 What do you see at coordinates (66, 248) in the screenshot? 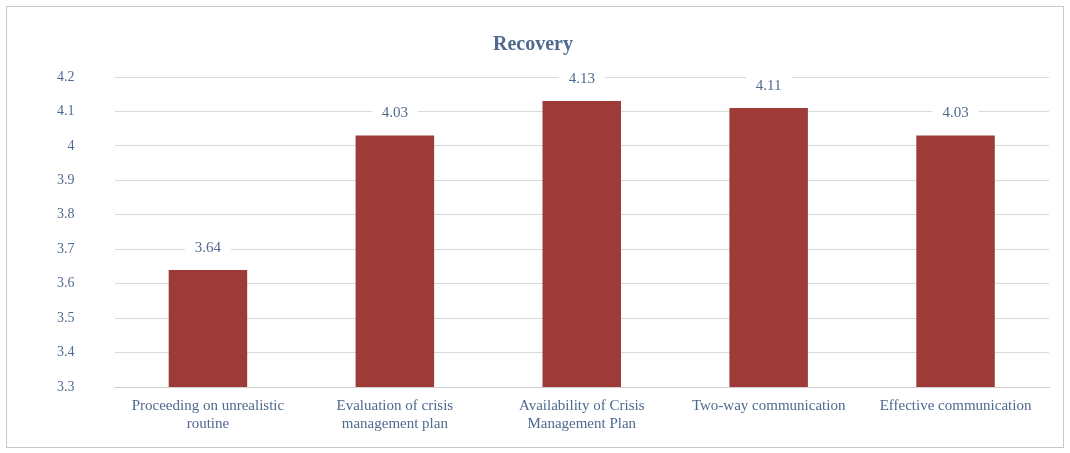
I see `y-tick-label: 3.7` at bounding box center [66, 248].